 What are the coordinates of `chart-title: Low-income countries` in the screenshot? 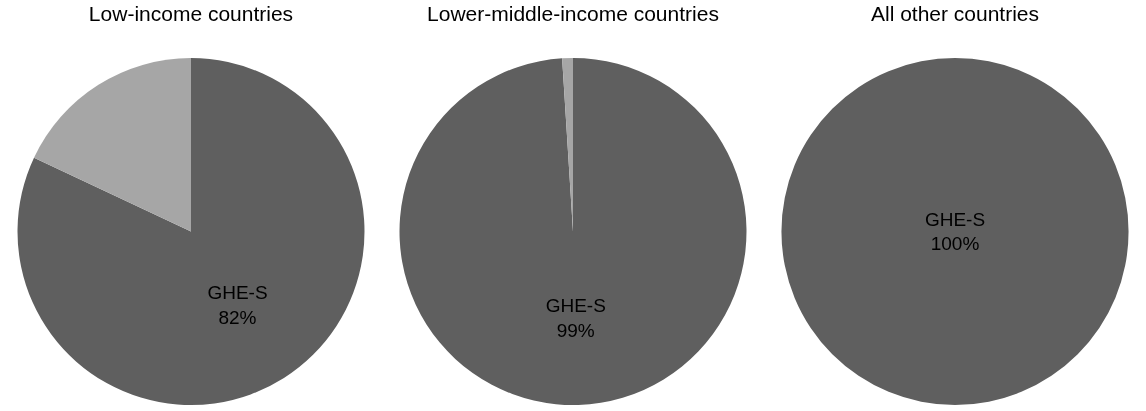 It's located at (191, 13).